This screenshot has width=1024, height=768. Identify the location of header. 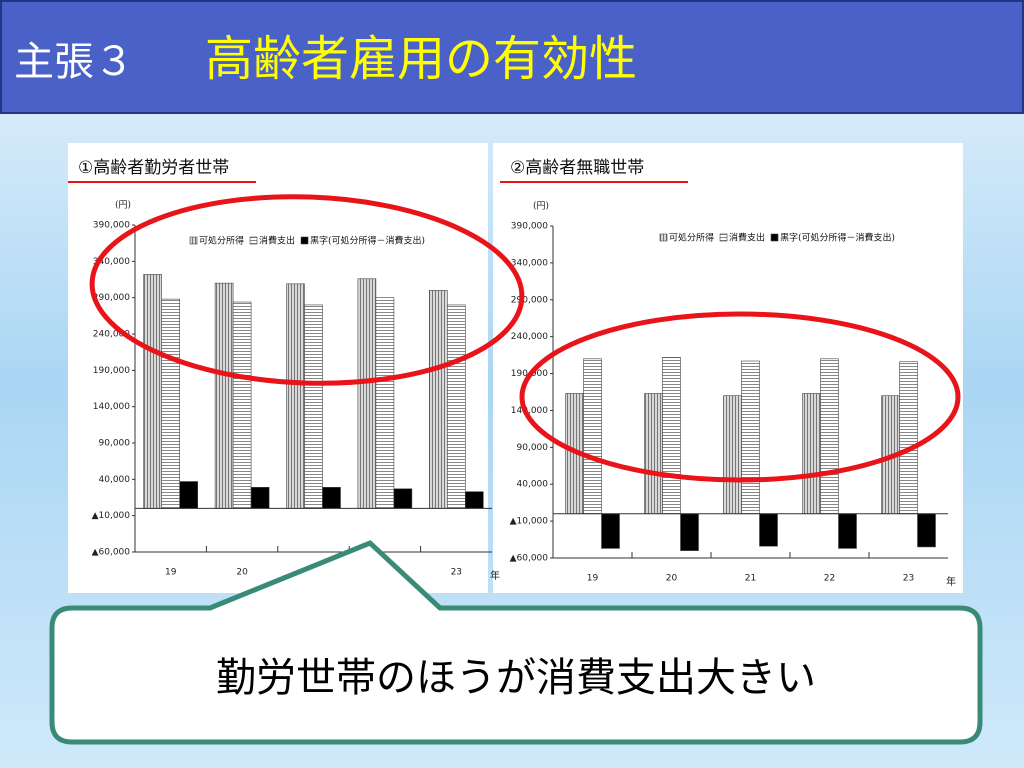
(512, 57).